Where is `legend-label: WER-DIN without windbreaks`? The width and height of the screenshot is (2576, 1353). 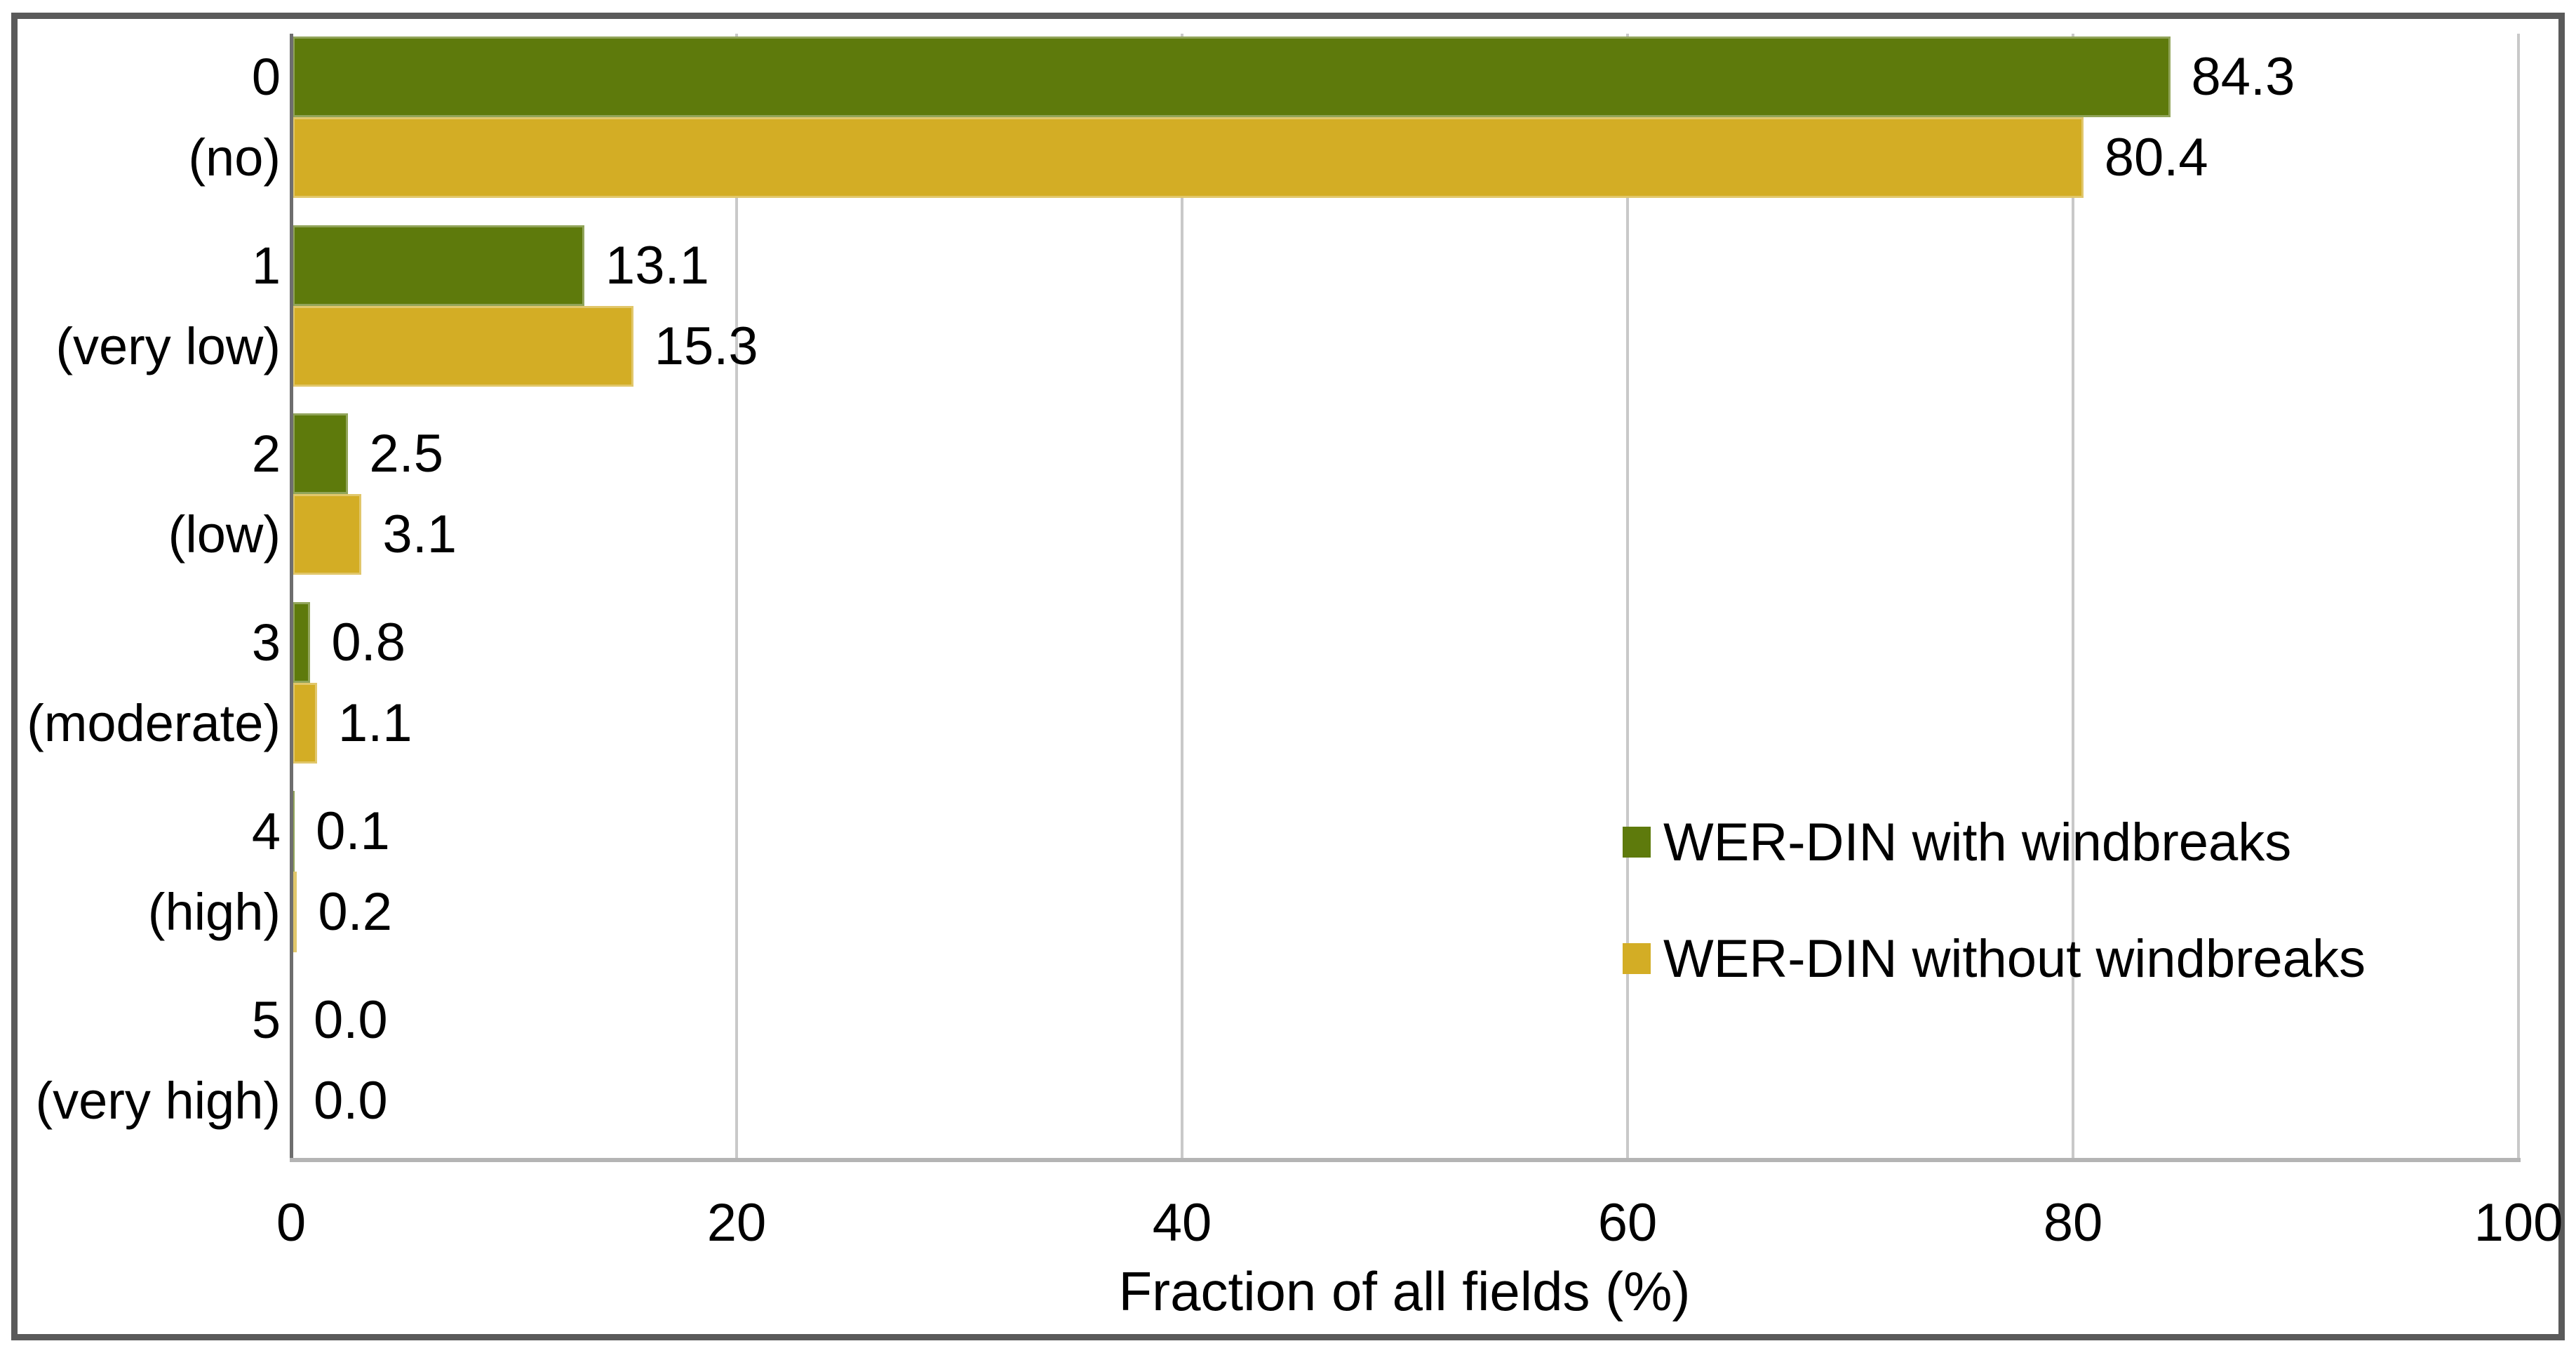
legend-label: WER-DIN without windbreaks is located at coordinates (2014, 958).